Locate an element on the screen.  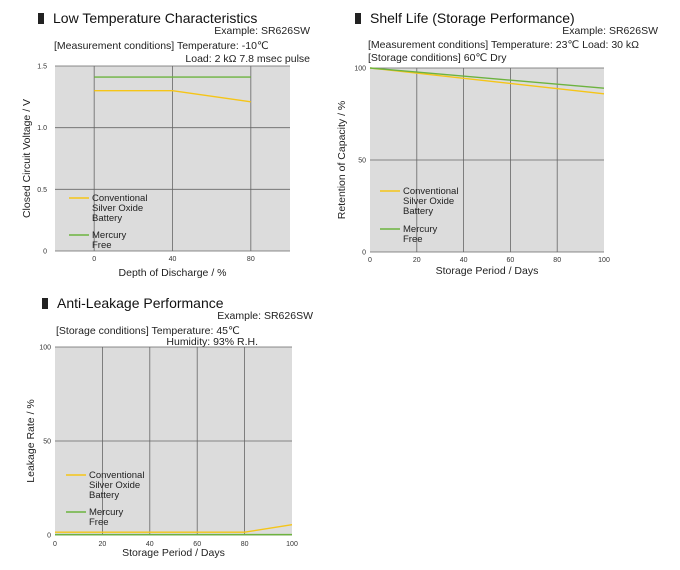
condition-line: [Storage conditions] Temperature: 45℃ is located at coordinates (148, 331).